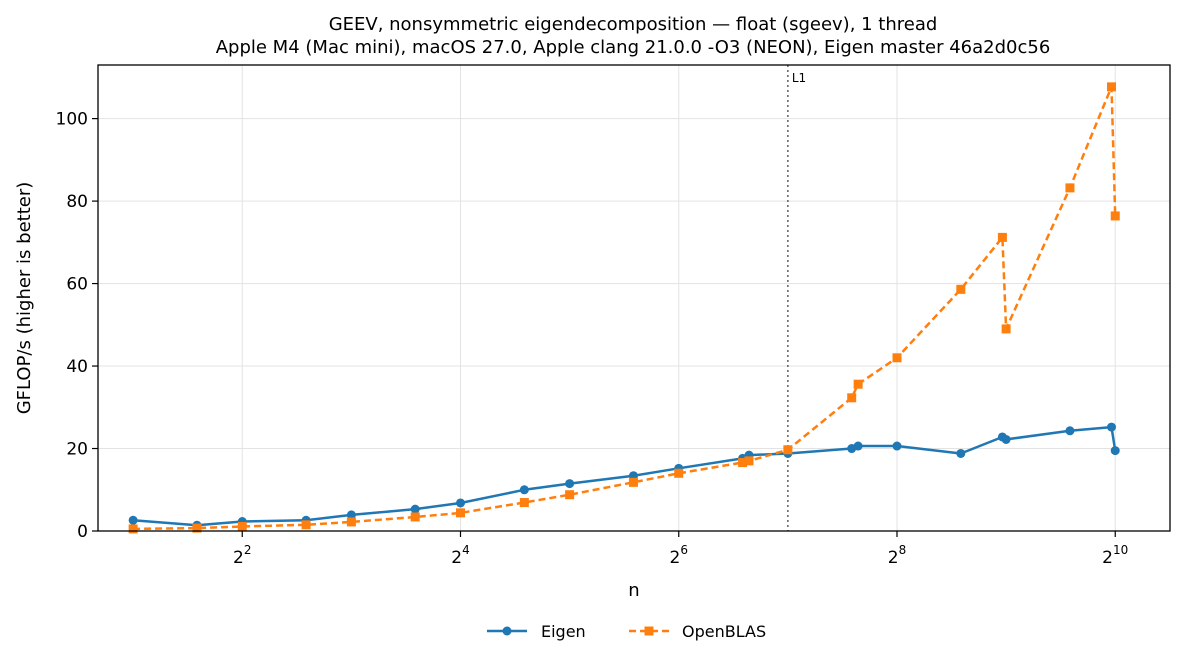  I want to click on y-axis-ticks: 0 20 40 60 80 100, so click(77, 326).